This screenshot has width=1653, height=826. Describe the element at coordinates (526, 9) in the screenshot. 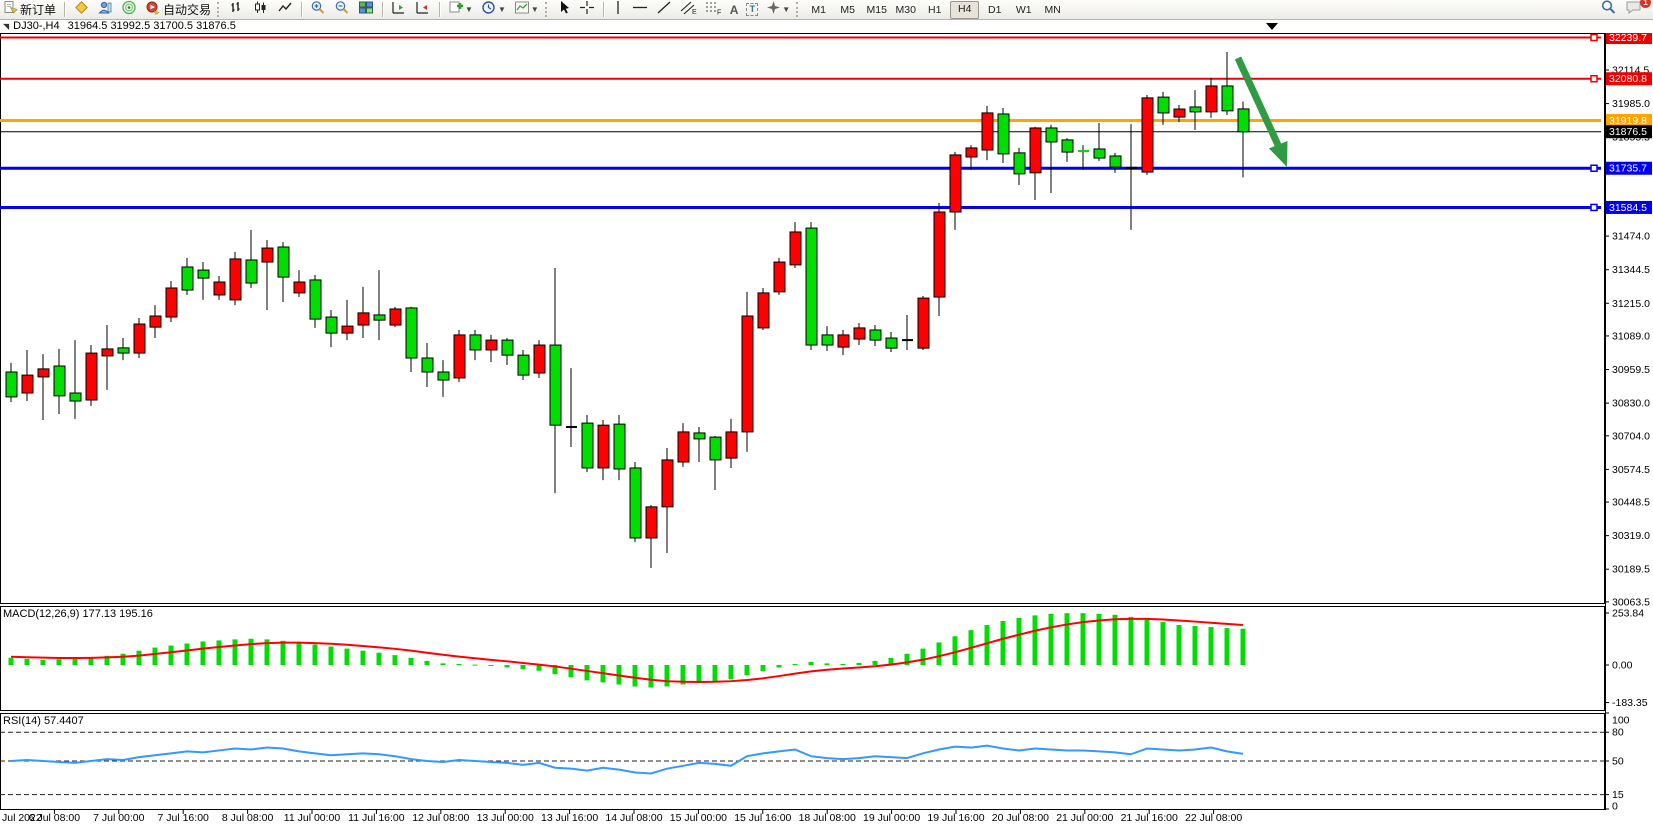

I see `templates-button: ▼` at that location.